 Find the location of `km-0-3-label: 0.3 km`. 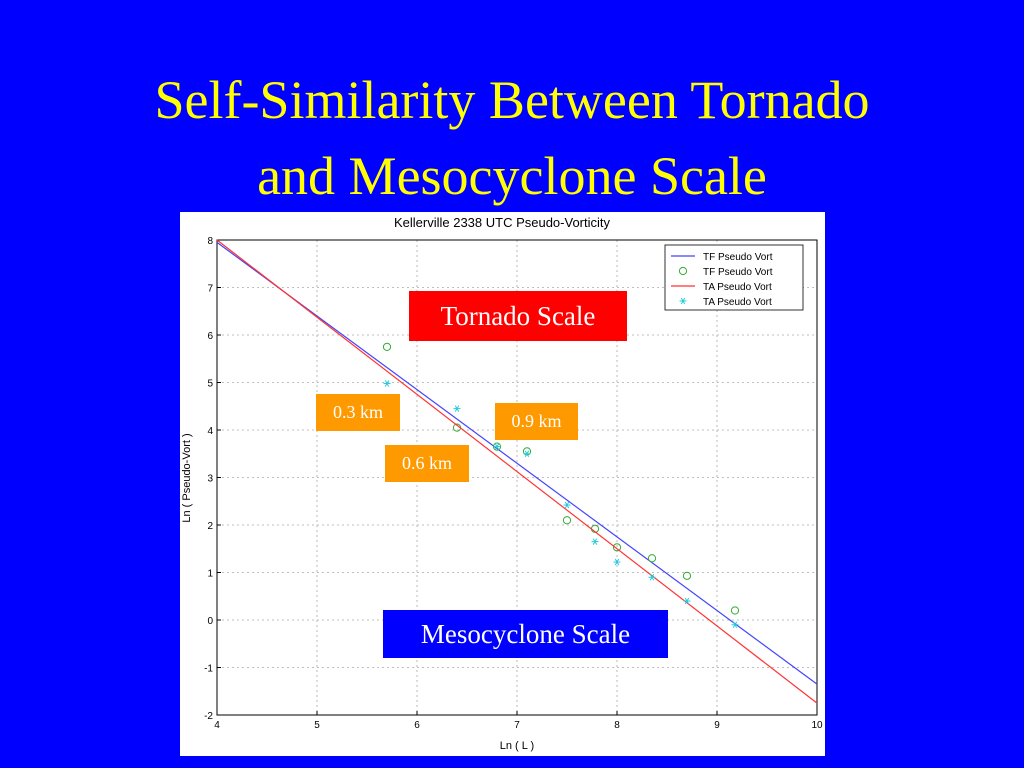

km-0-3-label: 0.3 km is located at coordinates (358, 412).